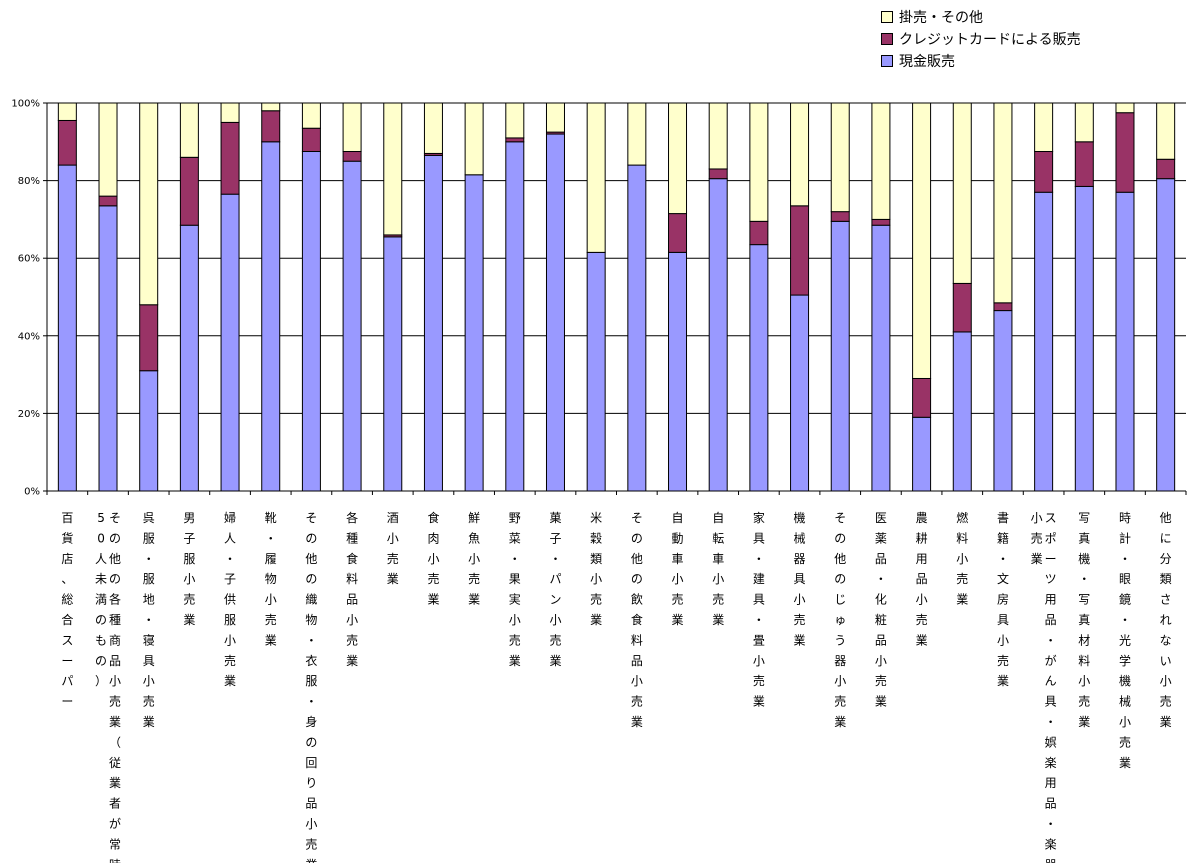 The image size is (1196, 863). Describe the element at coordinates (271, 579) in the screenshot. I see `x-tick-label: 靴・履物小売業` at that location.